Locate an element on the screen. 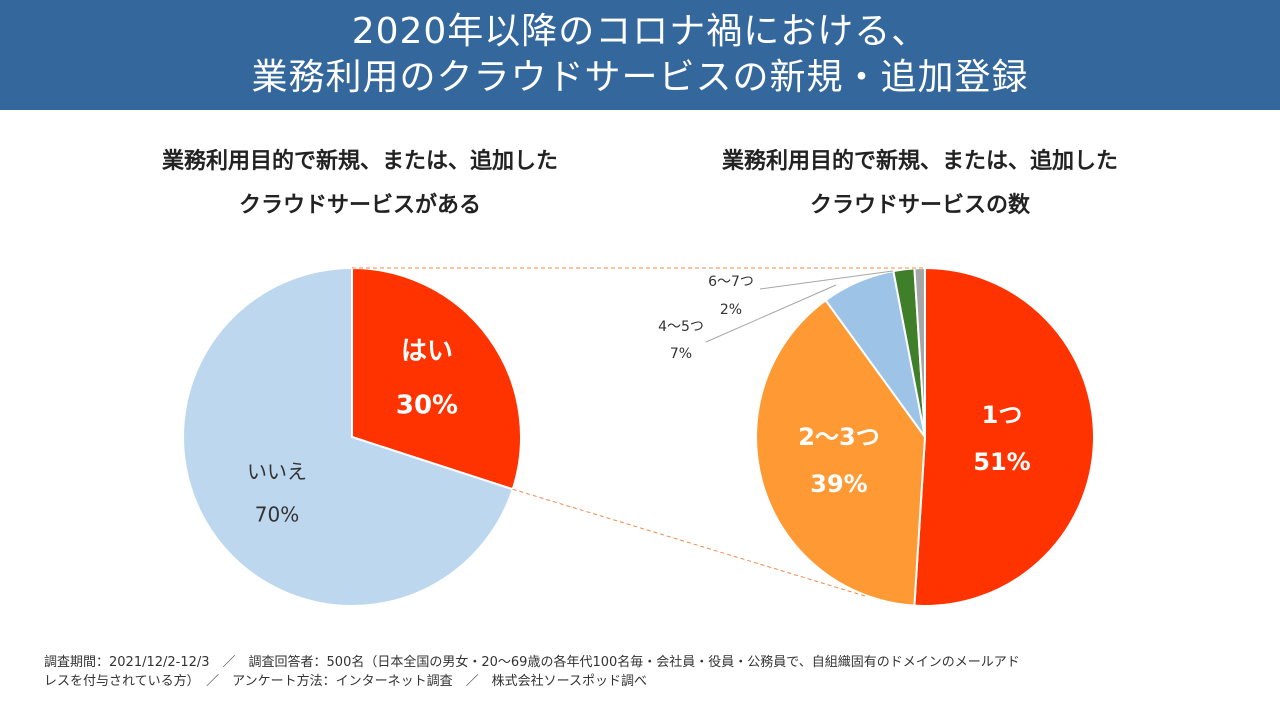  pie1-label-1: はい is located at coordinates (427, 352).